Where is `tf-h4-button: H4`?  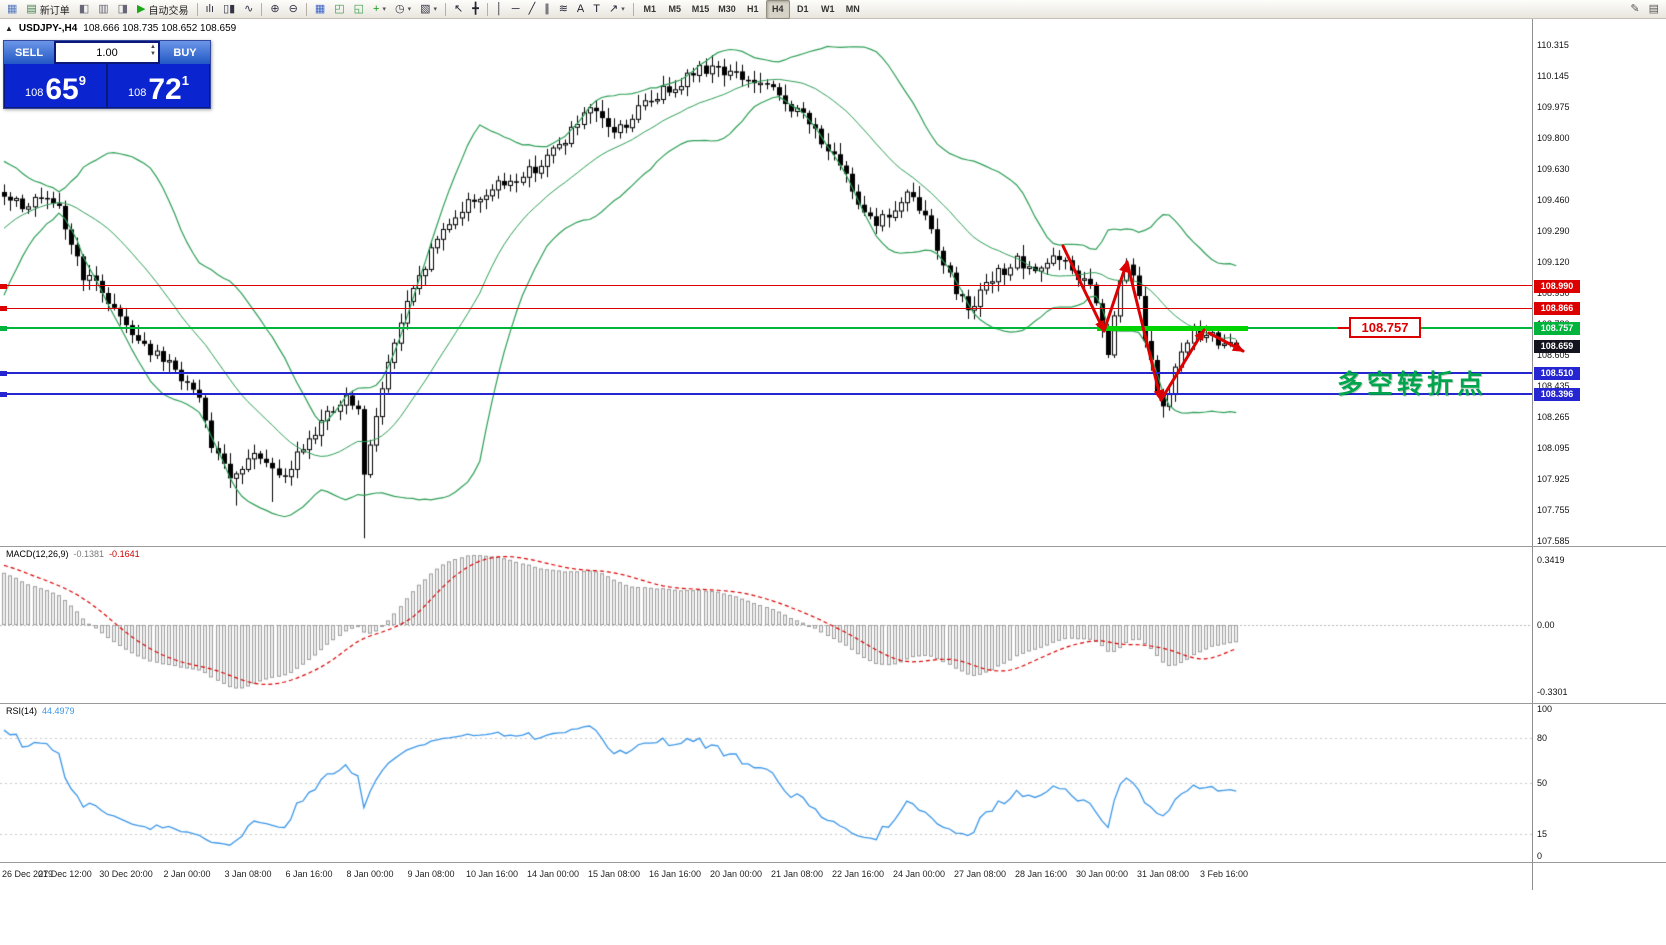 tf-h4-button: H4 is located at coordinates (777, 9).